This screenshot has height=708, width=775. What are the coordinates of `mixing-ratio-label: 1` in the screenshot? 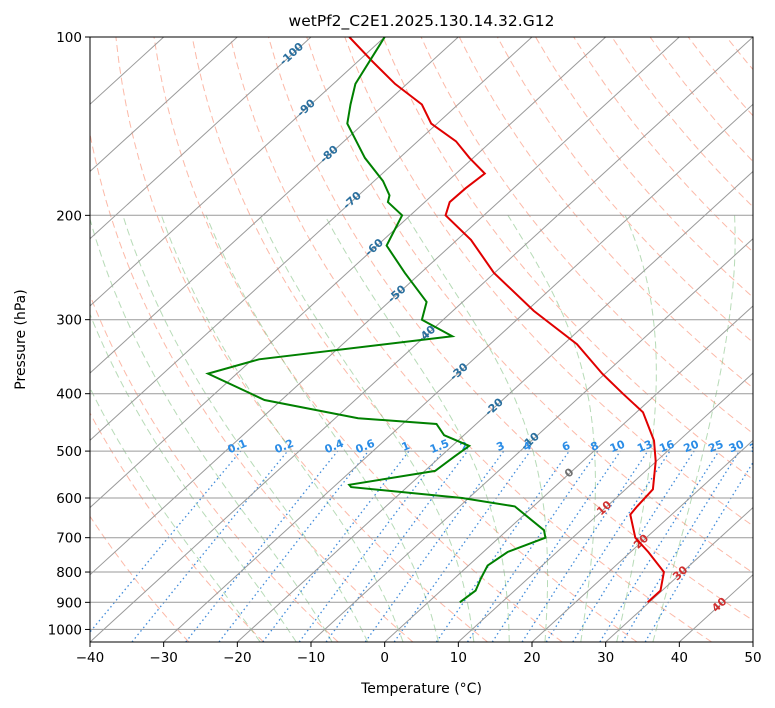 It's located at (406, 446).